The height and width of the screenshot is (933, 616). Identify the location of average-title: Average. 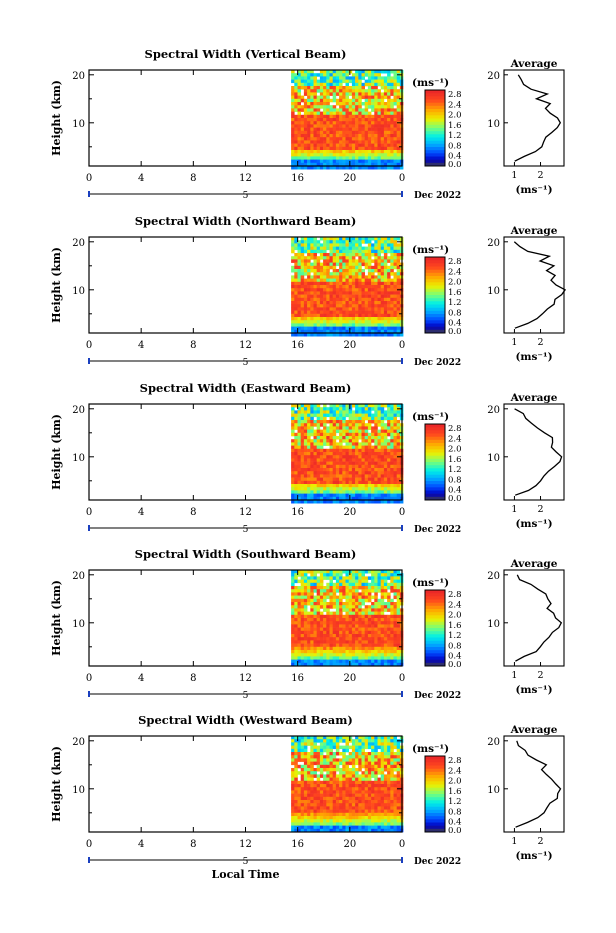
(534, 64).